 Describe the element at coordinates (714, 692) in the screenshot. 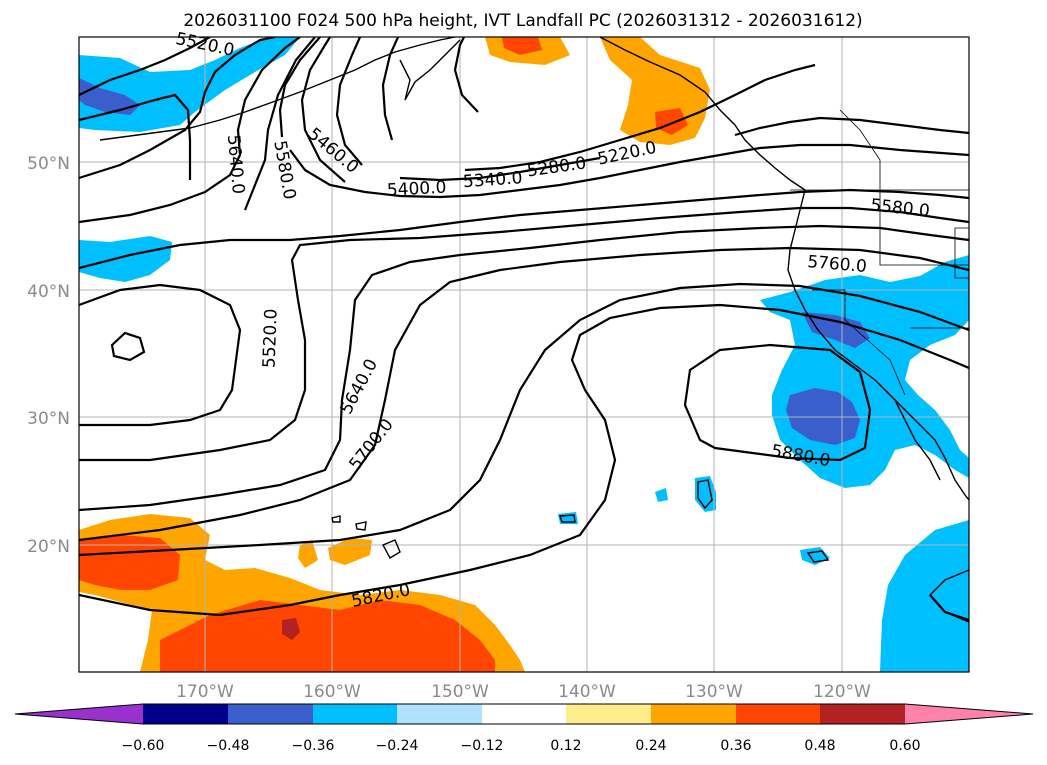

I see `longitude-label: 130°W` at that location.